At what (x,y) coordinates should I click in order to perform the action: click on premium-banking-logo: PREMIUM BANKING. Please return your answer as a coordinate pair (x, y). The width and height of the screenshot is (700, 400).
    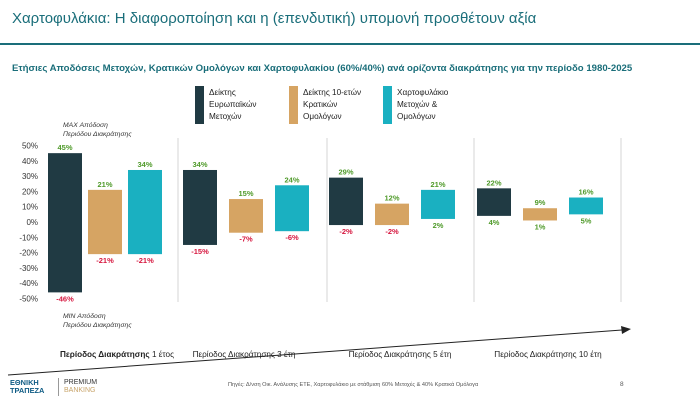
    Looking at the image, I should click on (80, 387).